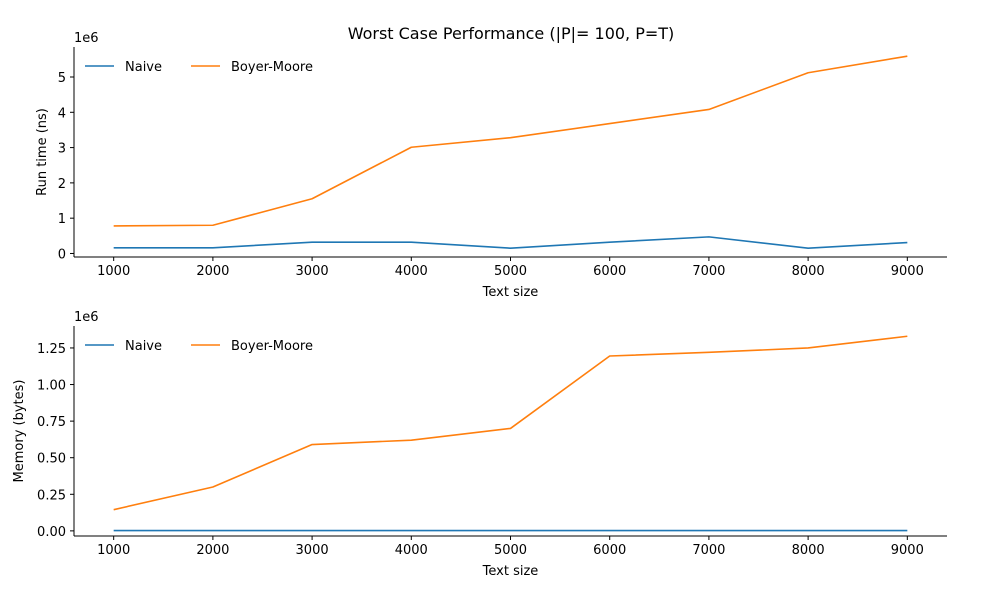  What do you see at coordinates (62, 254) in the screenshot?
I see `y-tick-label: 0` at bounding box center [62, 254].